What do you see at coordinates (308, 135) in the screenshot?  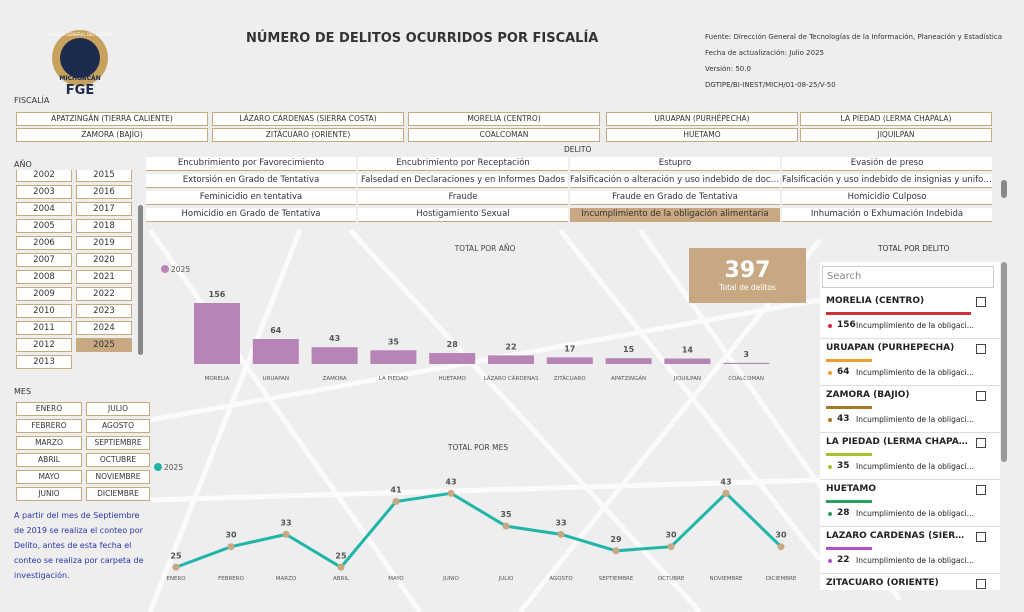 I see `fiscalia-button: ZITÁCUARO (ORIENTE)` at bounding box center [308, 135].